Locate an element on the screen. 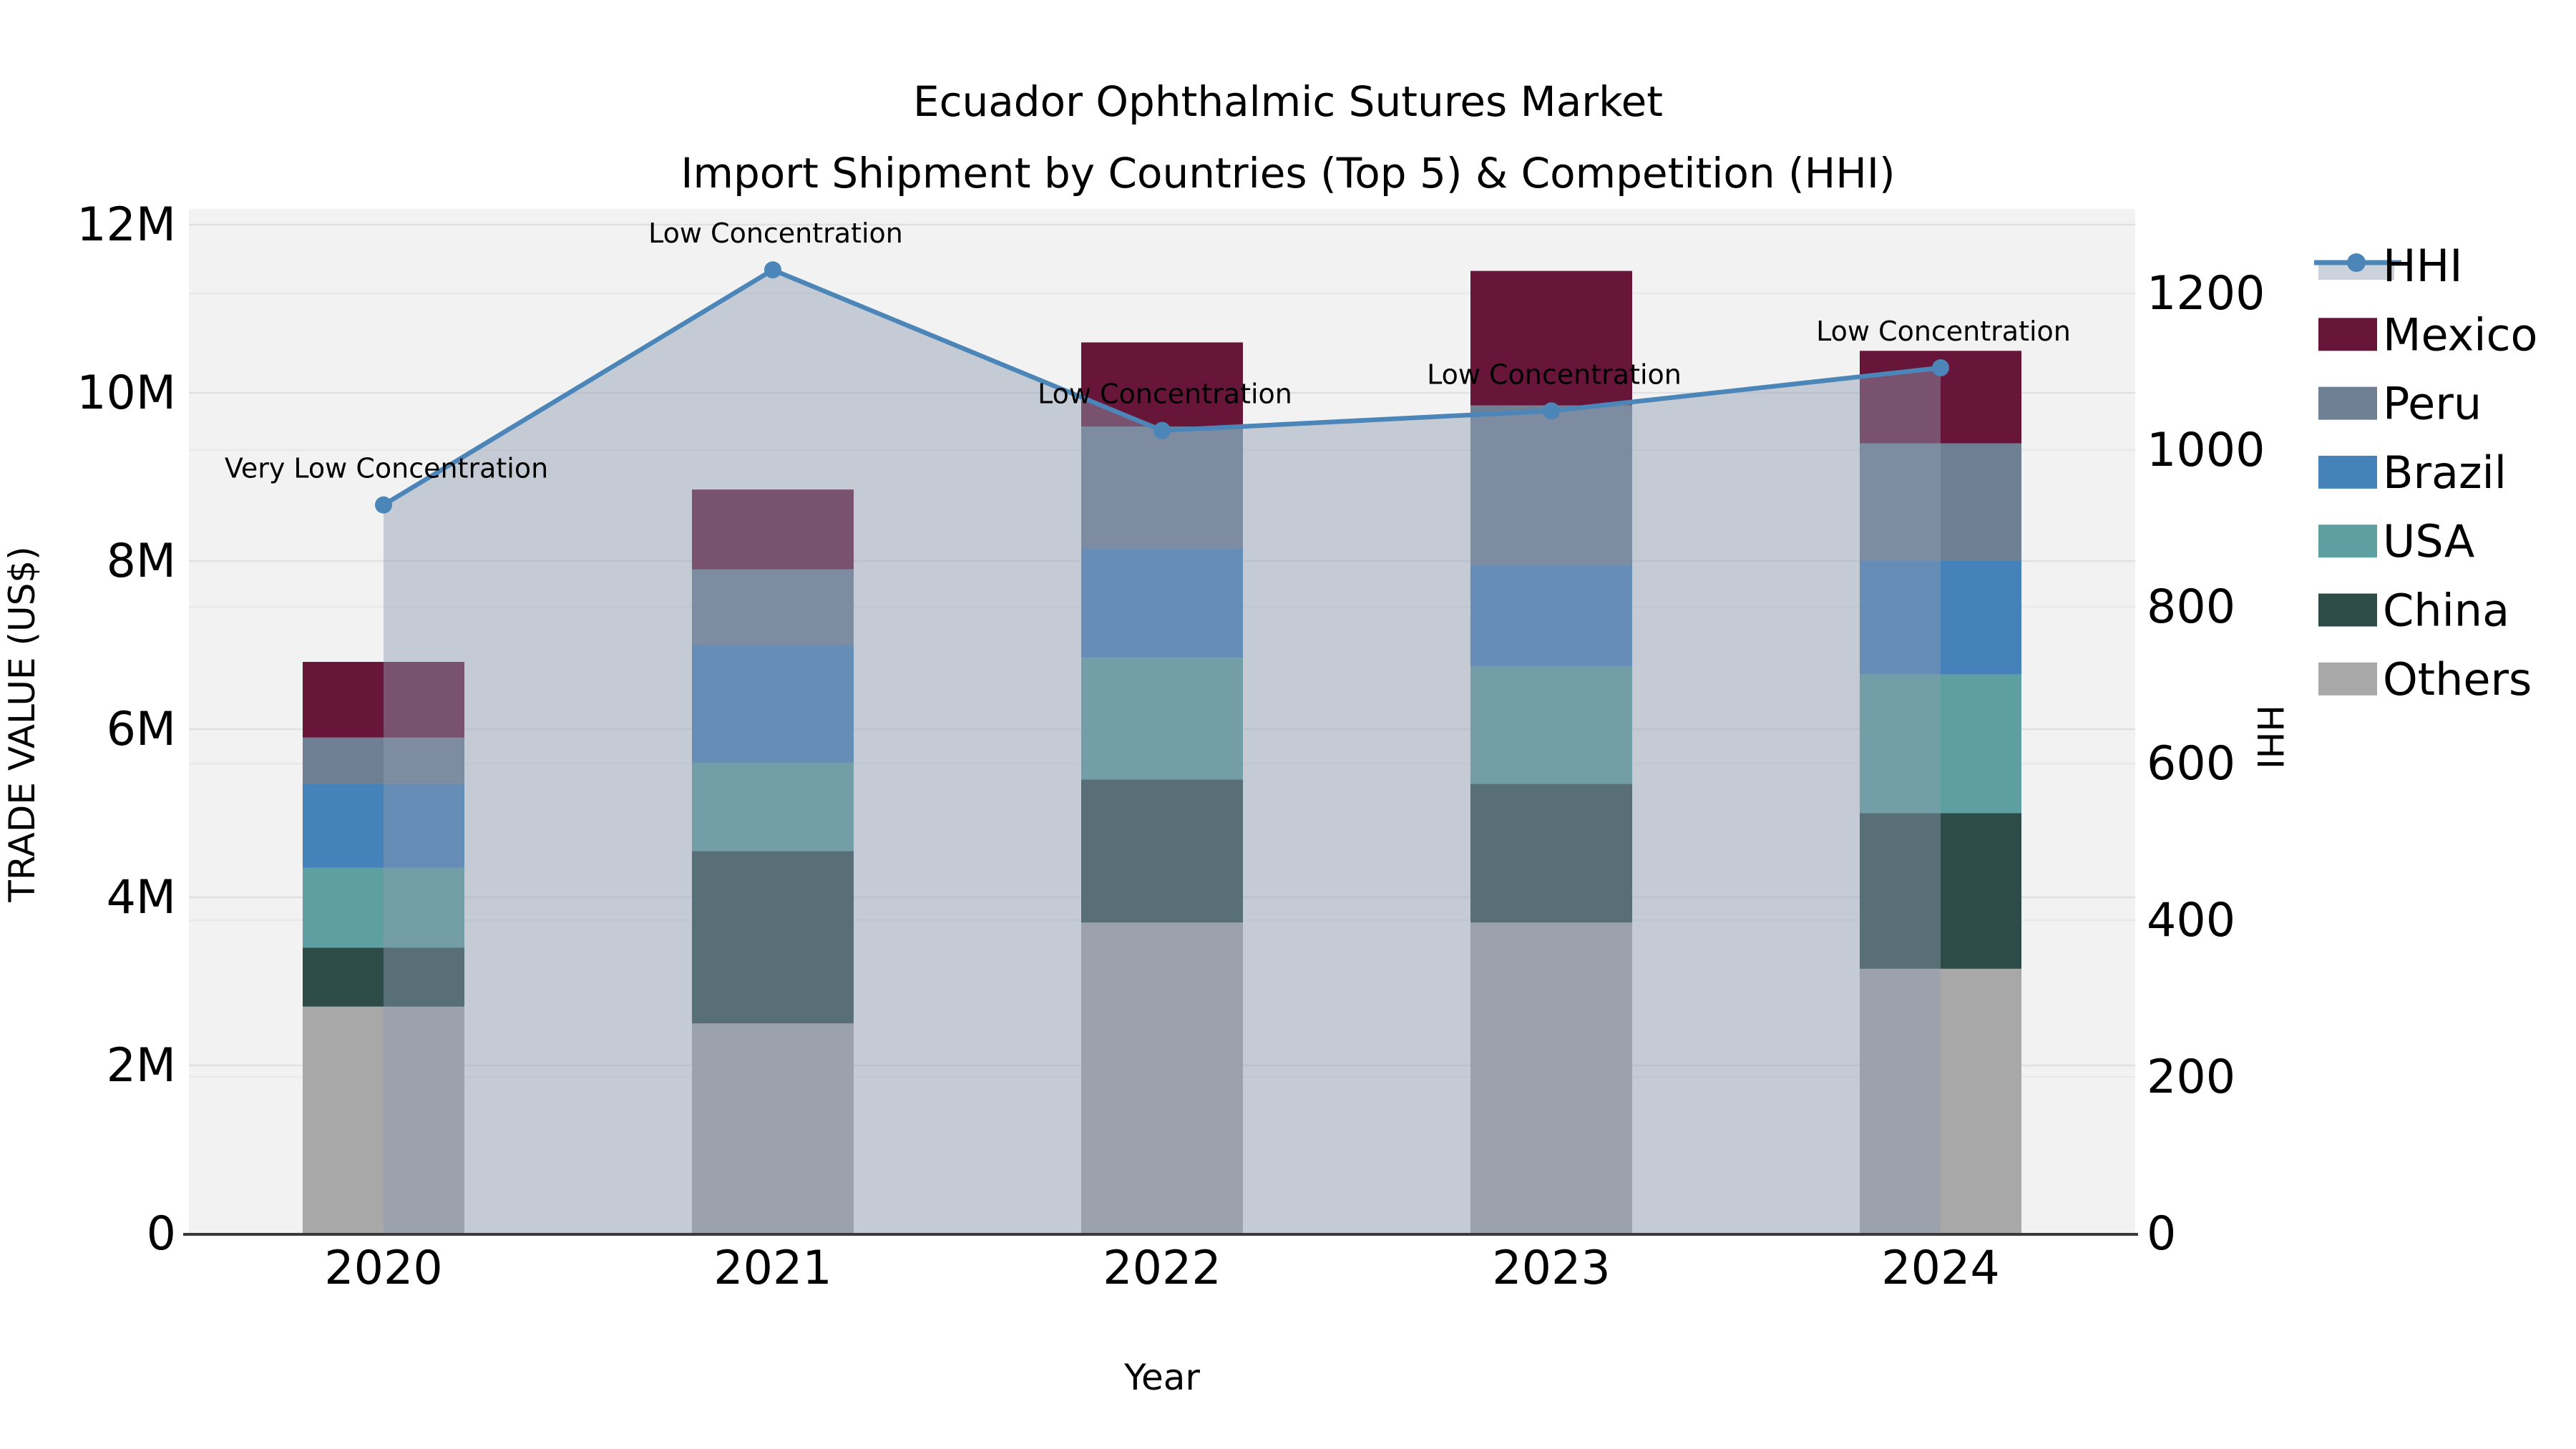 Image resolution: width=2576 pixels, height=1449 pixels. bar-2020-peru is located at coordinates (383, 760).